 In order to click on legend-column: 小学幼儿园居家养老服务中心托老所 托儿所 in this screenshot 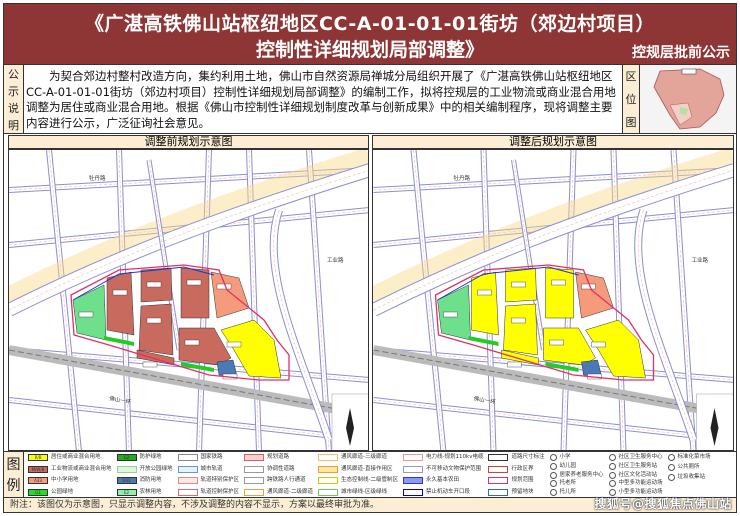, I will do `click(576, 475)`.